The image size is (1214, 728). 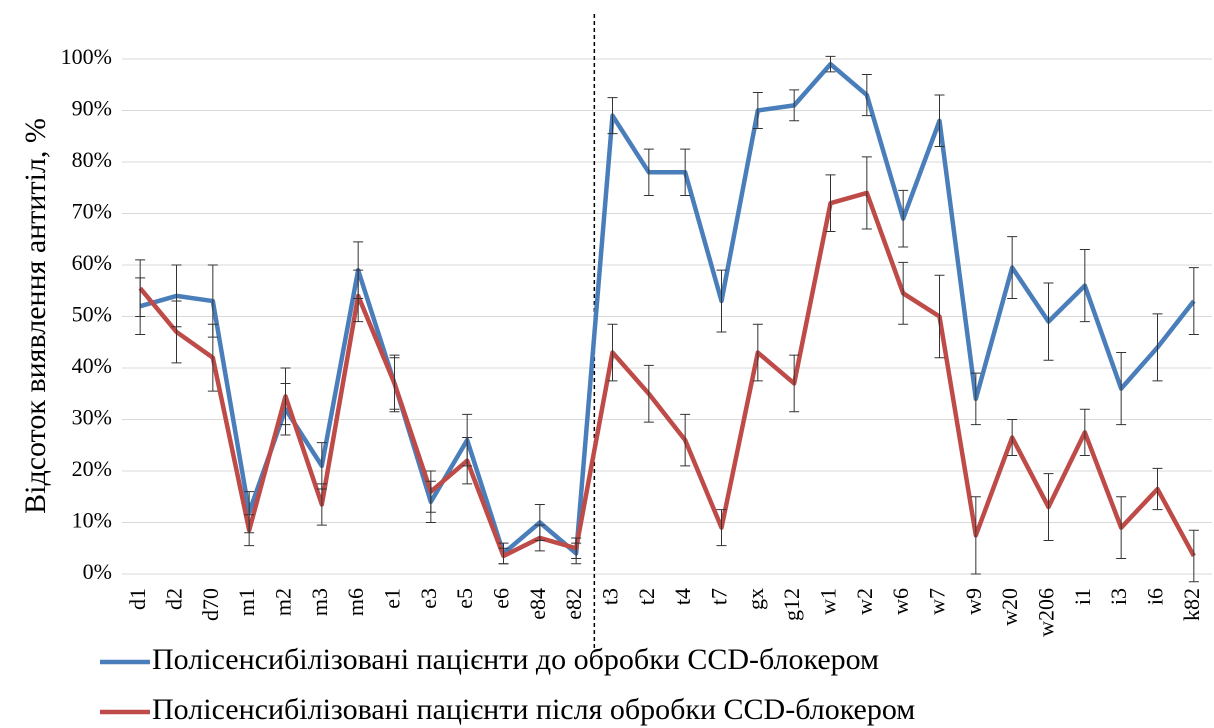 What do you see at coordinates (35, 316) in the screenshot?
I see `y-axis-title: Відсоток виявлення антитіл, %` at bounding box center [35, 316].